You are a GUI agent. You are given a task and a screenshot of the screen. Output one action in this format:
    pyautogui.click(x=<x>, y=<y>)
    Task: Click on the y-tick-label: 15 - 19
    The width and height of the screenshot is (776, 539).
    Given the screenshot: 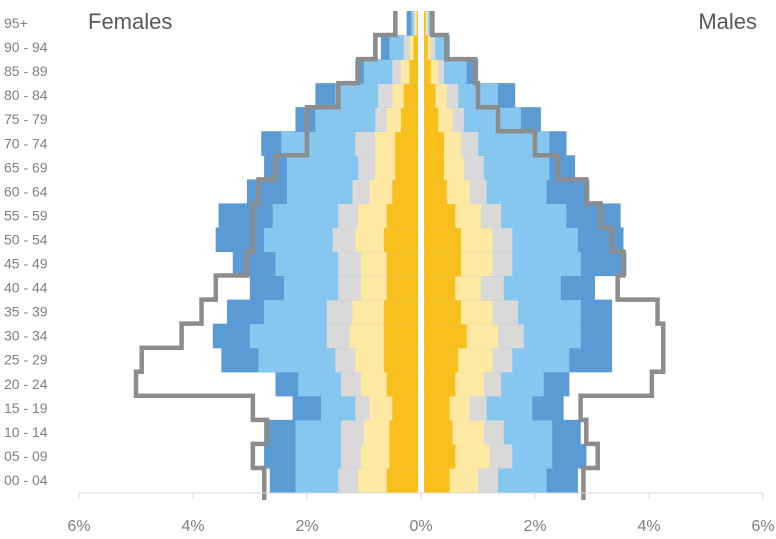 What is the action you would take?
    pyautogui.click(x=26, y=408)
    